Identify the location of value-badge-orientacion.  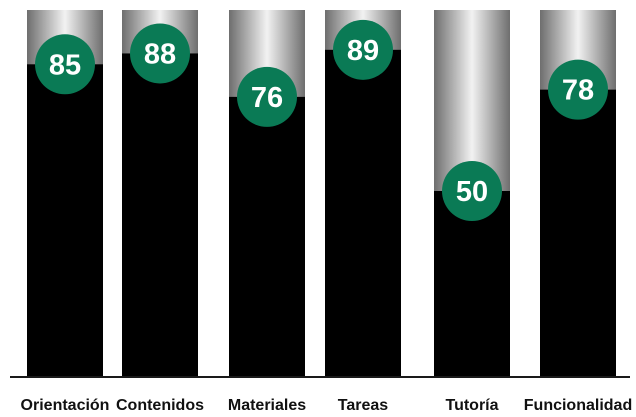
(65, 64).